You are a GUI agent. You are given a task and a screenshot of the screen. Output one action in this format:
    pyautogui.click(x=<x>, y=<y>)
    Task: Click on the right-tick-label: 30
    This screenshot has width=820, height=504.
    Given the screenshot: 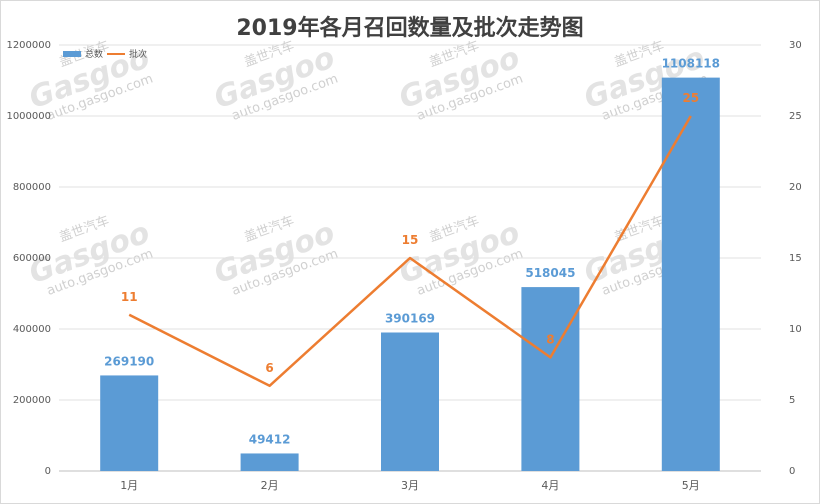 What is the action you would take?
    pyautogui.click(x=795, y=45)
    